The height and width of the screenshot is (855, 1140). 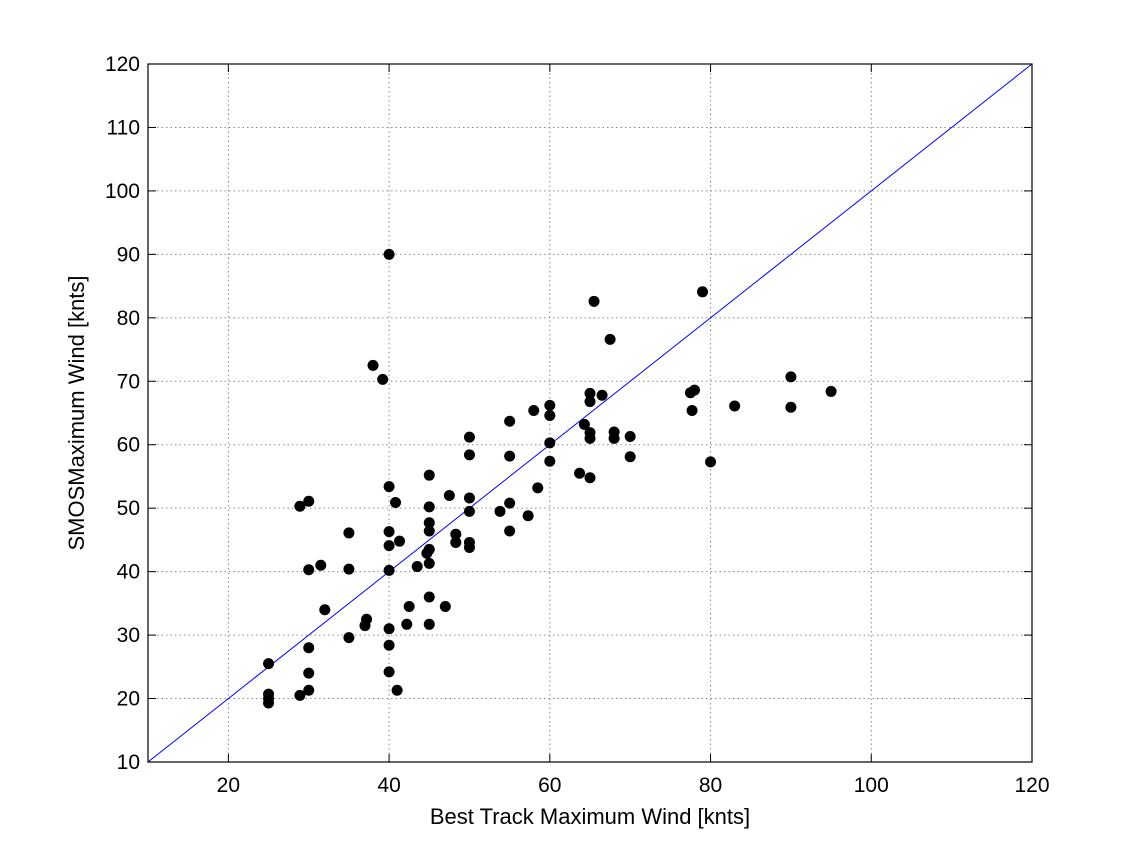 What do you see at coordinates (128, 572) in the screenshot?
I see `y-tick-label: 40` at bounding box center [128, 572].